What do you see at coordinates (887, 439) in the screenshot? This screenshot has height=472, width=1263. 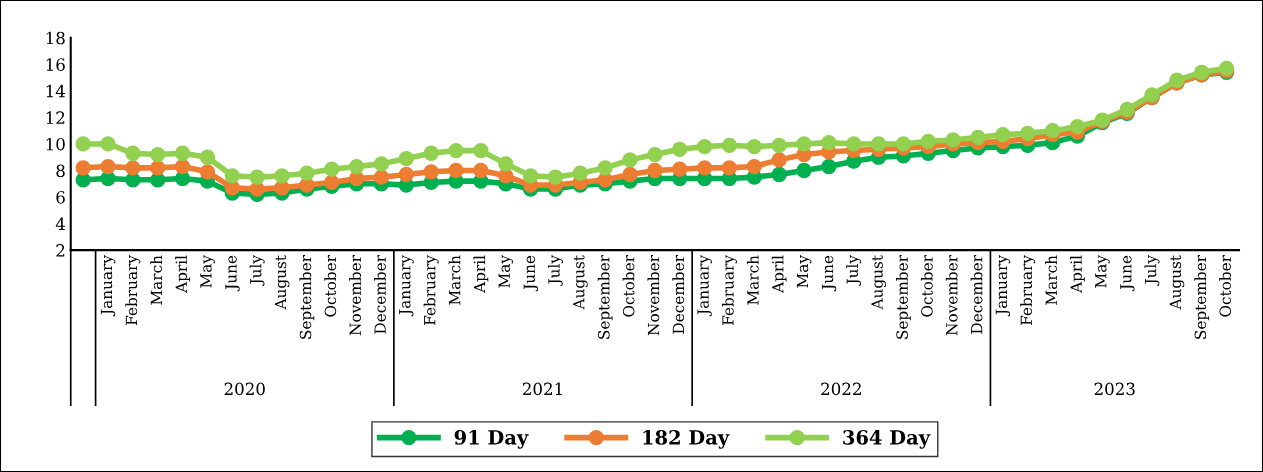 I see `legend-label: 364 Day` at bounding box center [887, 439].